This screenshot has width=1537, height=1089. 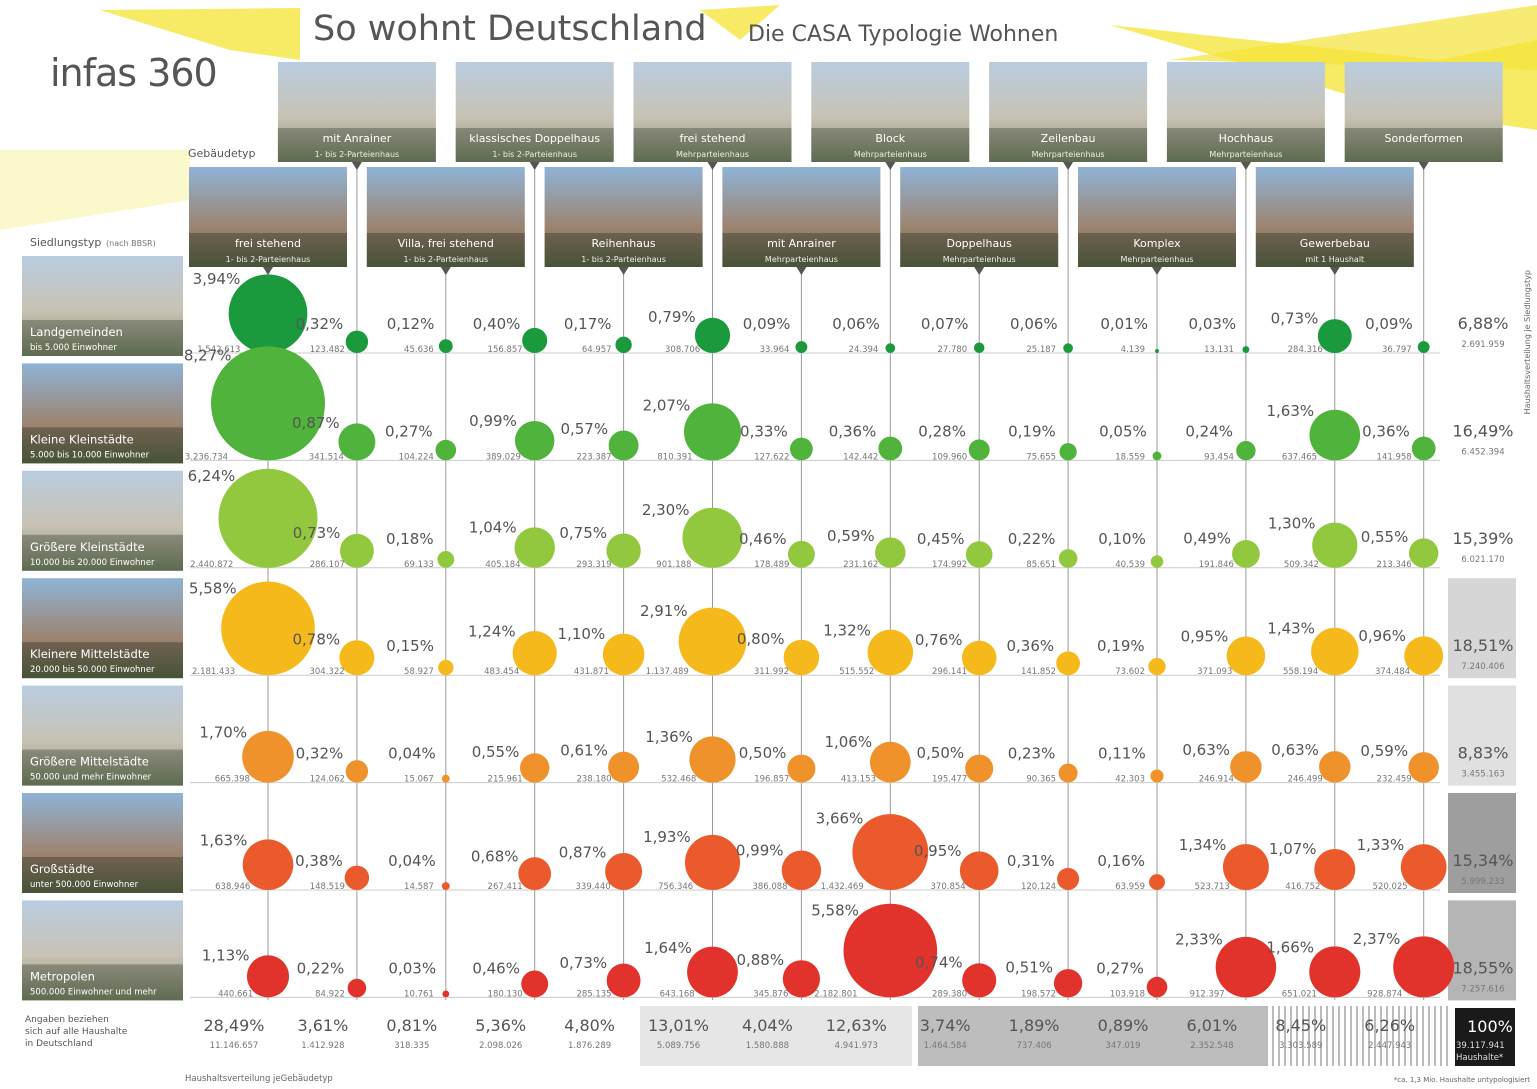 I want to click on totals-bg, so click(x=776, y=1036).